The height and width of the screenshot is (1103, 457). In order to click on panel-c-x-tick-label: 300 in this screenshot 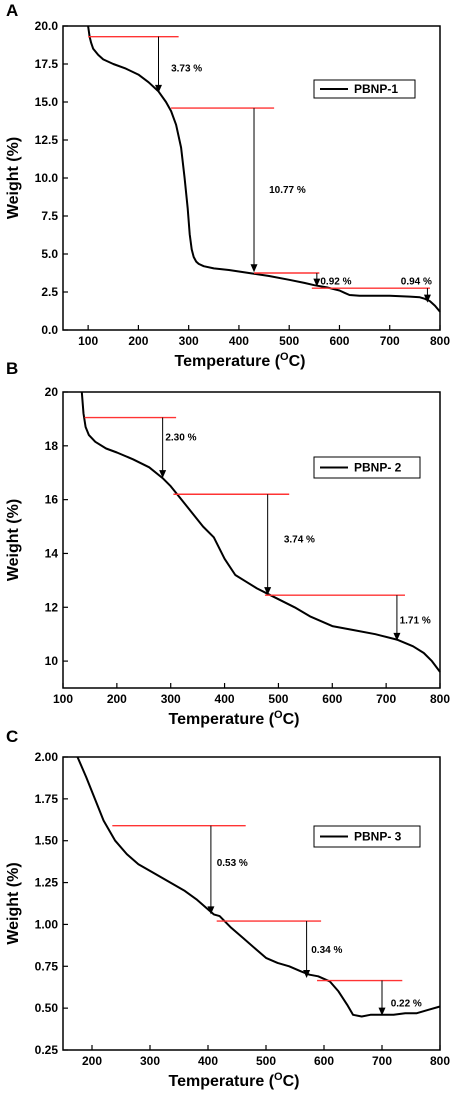, I will do `click(150, 1061)`.